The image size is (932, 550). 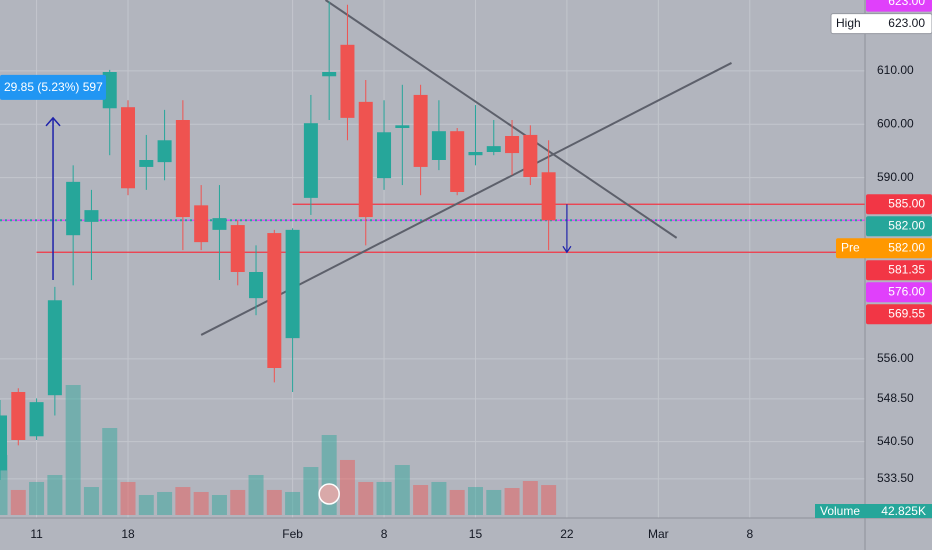 I want to click on y-tick-label: 548.50, so click(x=895, y=398).